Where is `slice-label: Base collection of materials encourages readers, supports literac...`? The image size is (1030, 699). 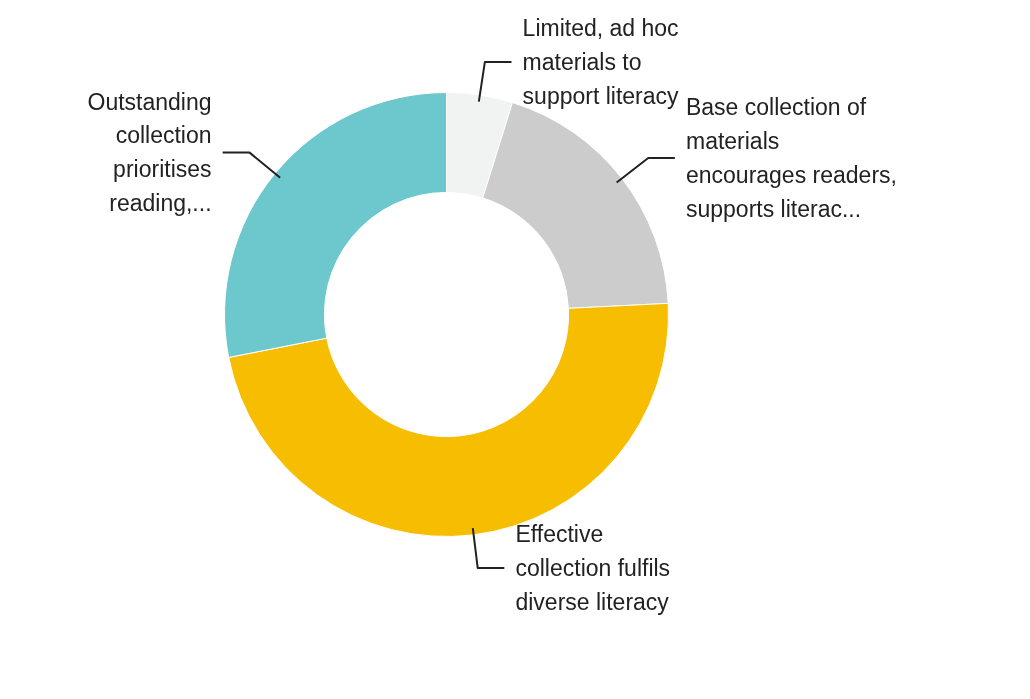 slice-label: Base collection of materials encourages readers, supports literac... is located at coordinates (791, 158).